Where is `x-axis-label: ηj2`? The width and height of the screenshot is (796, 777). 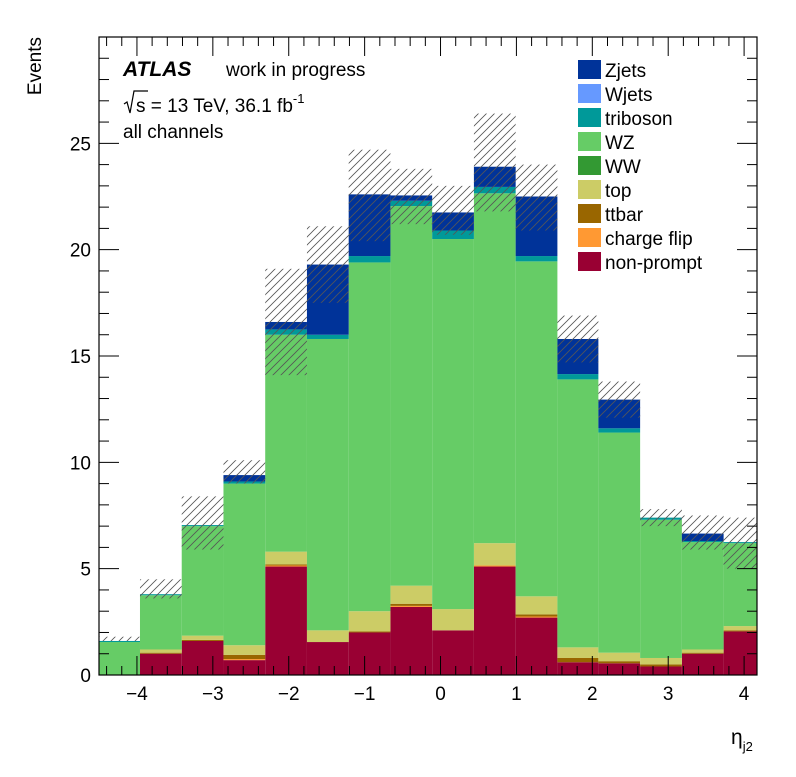 x-axis-label: ηj2 is located at coordinates (742, 740).